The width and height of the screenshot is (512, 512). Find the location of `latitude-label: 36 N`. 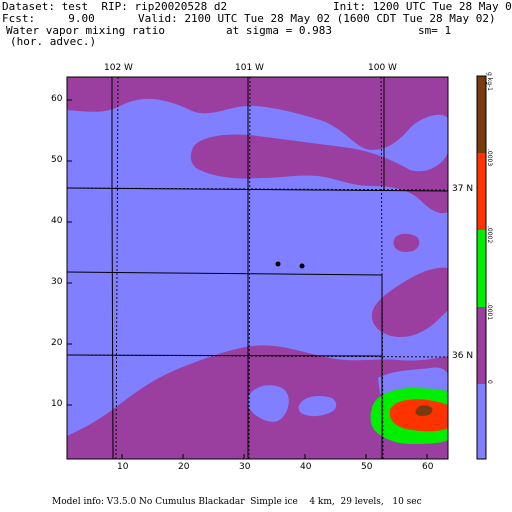

latitude-label: 36 N is located at coordinates (463, 356).